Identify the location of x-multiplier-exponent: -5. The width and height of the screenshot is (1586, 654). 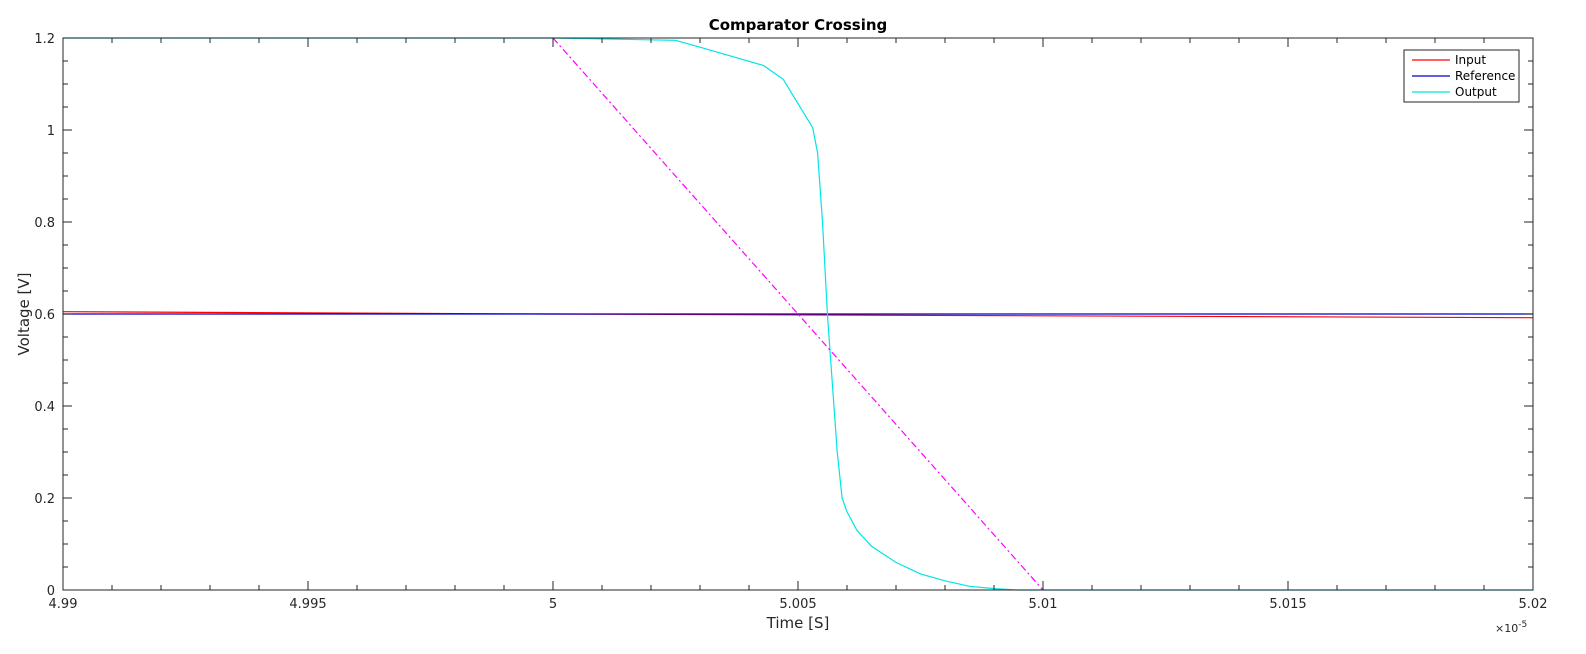
(1522, 625).